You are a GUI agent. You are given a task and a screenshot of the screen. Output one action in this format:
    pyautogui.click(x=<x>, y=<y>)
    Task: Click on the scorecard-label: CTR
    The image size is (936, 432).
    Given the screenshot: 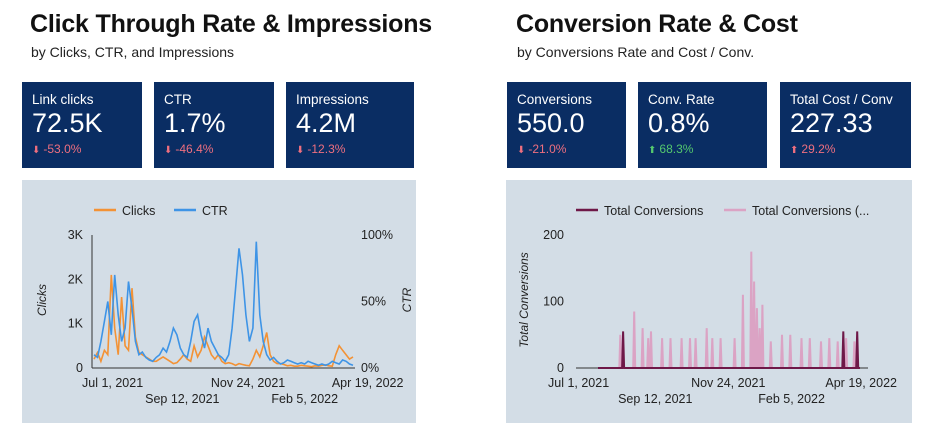 What is the action you would take?
    pyautogui.click(x=178, y=99)
    